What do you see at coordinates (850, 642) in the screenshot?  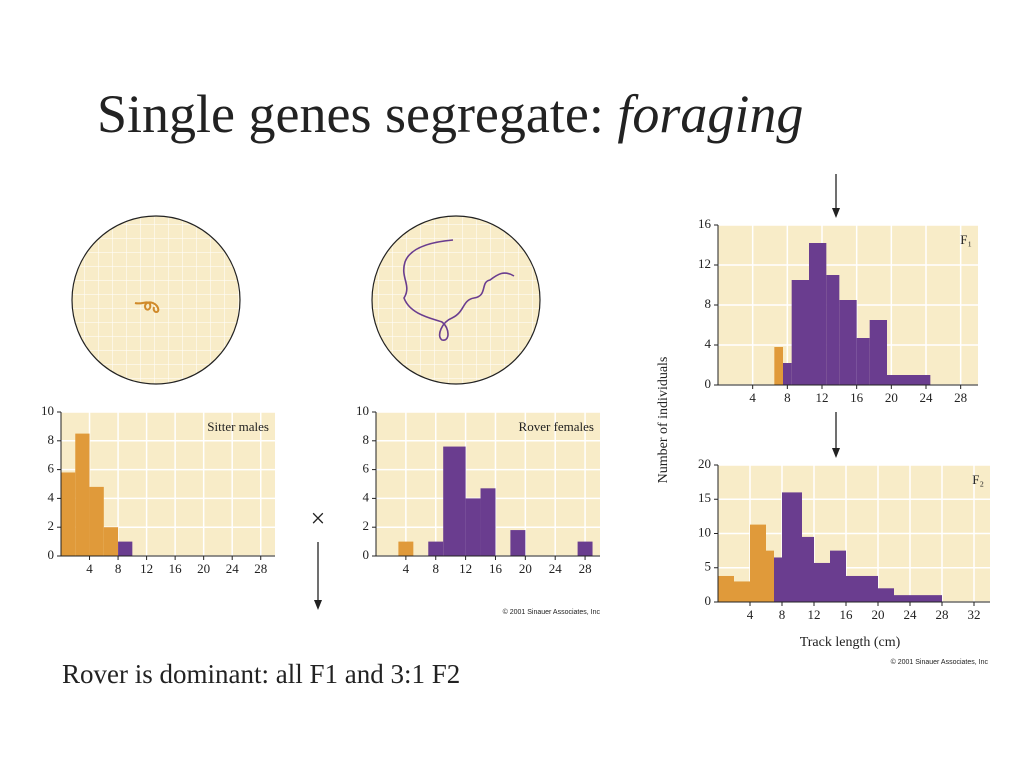 I see `x-axis-label: Track length (cm)` at bounding box center [850, 642].